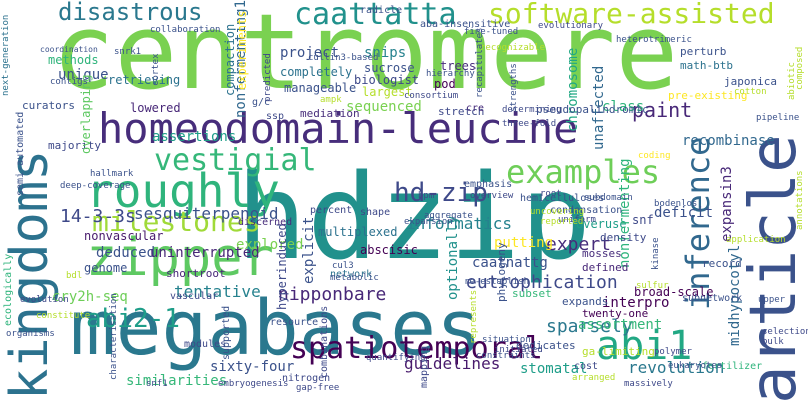 This screenshot has height=404, width=808. I want to click on word-ampk: ampk, so click(331, 100).